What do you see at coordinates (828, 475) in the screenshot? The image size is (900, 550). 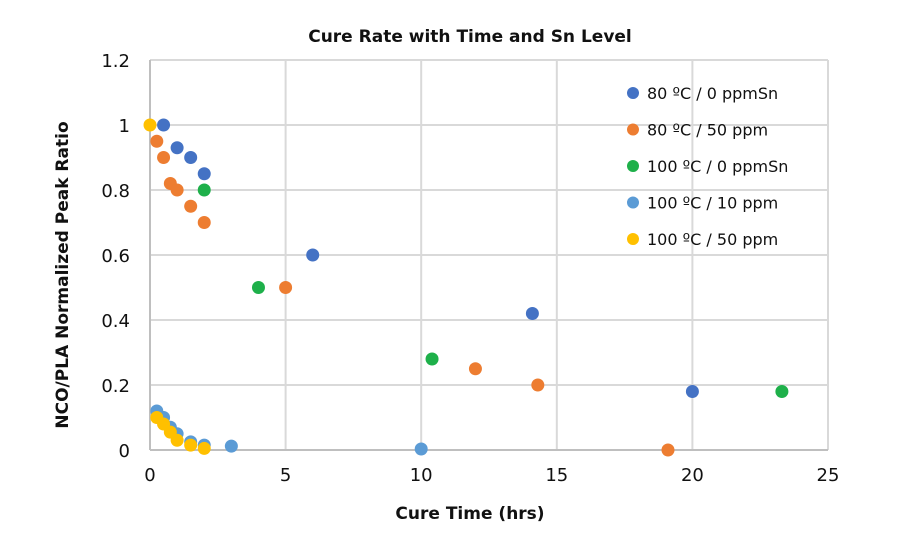 I see `x-tick-label: 25` at bounding box center [828, 475].